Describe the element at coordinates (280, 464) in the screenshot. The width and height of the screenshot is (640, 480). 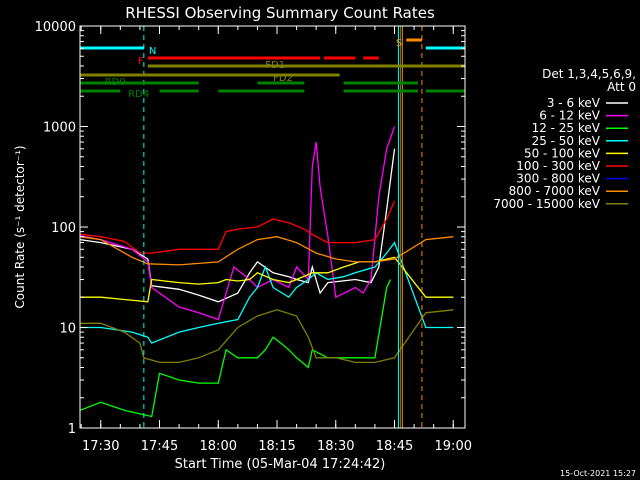
I see `x-axis-label: Start Time (05-Mar-04 17:24:42)` at that location.